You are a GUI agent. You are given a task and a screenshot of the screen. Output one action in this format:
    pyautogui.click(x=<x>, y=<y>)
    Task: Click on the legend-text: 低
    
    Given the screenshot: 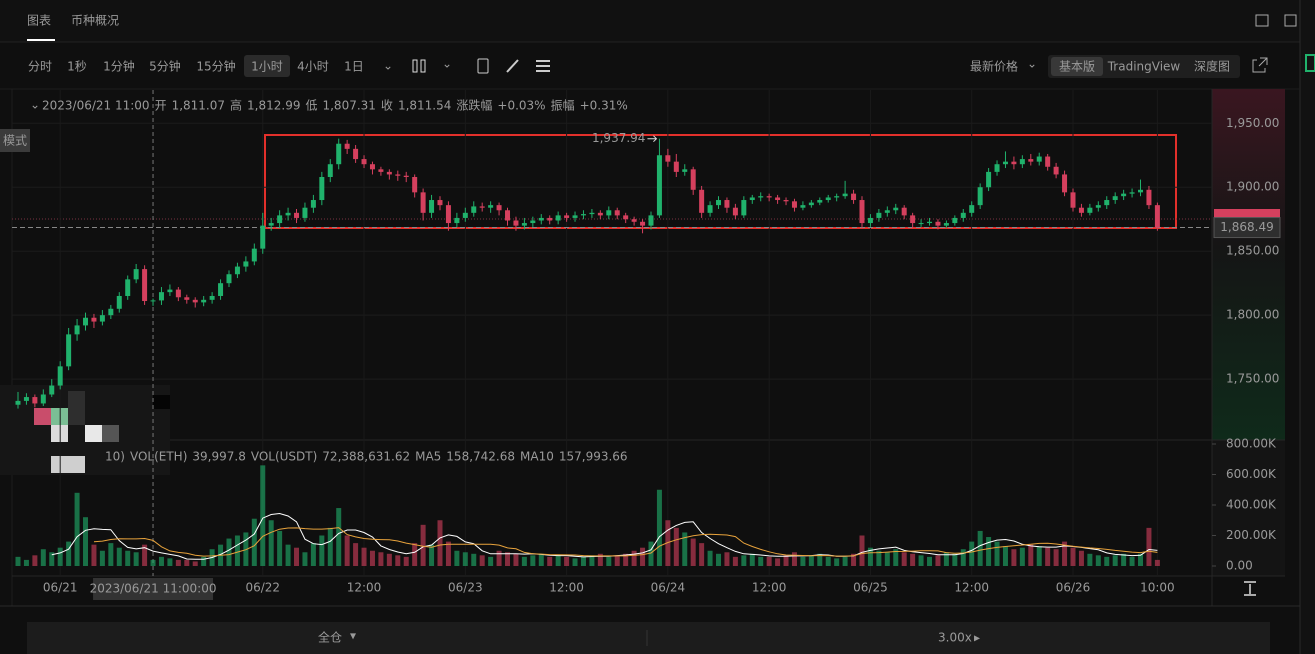 What is the action you would take?
    pyautogui.click(x=311, y=106)
    